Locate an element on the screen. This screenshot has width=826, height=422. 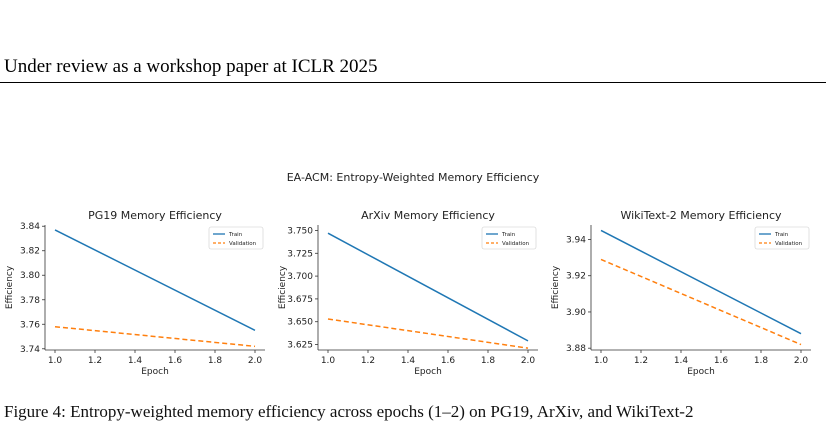
y-tick-label: 3.675 is located at coordinates (300, 300).